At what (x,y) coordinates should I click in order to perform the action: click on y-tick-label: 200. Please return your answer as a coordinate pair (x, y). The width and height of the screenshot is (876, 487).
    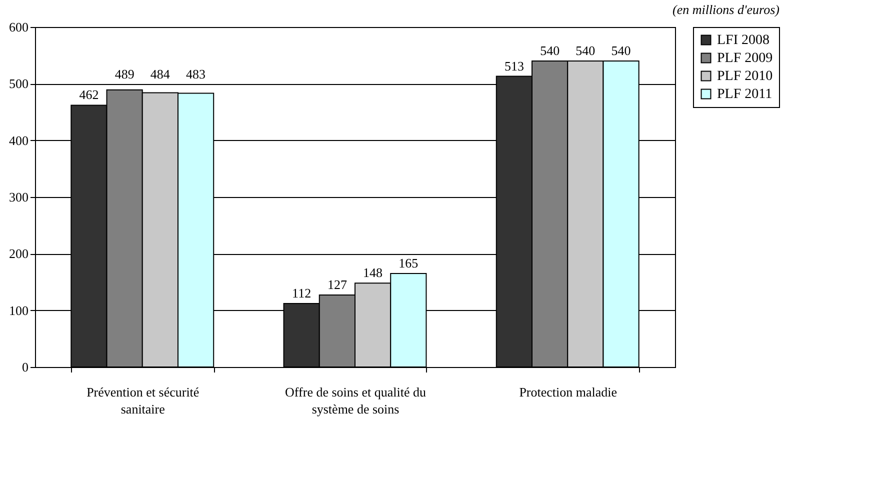
    Looking at the image, I should click on (18, 254).